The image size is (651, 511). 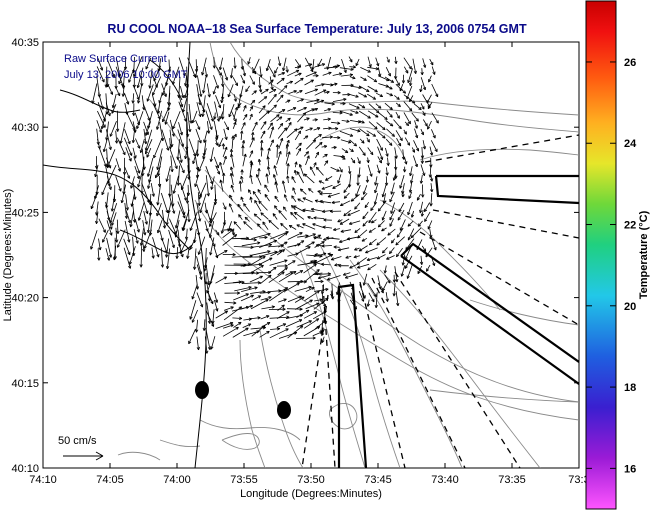 What do you see at coordinates (284, 410) in the screenshot?
I see `buoy-marker-east` at bounding box center [284, 410].